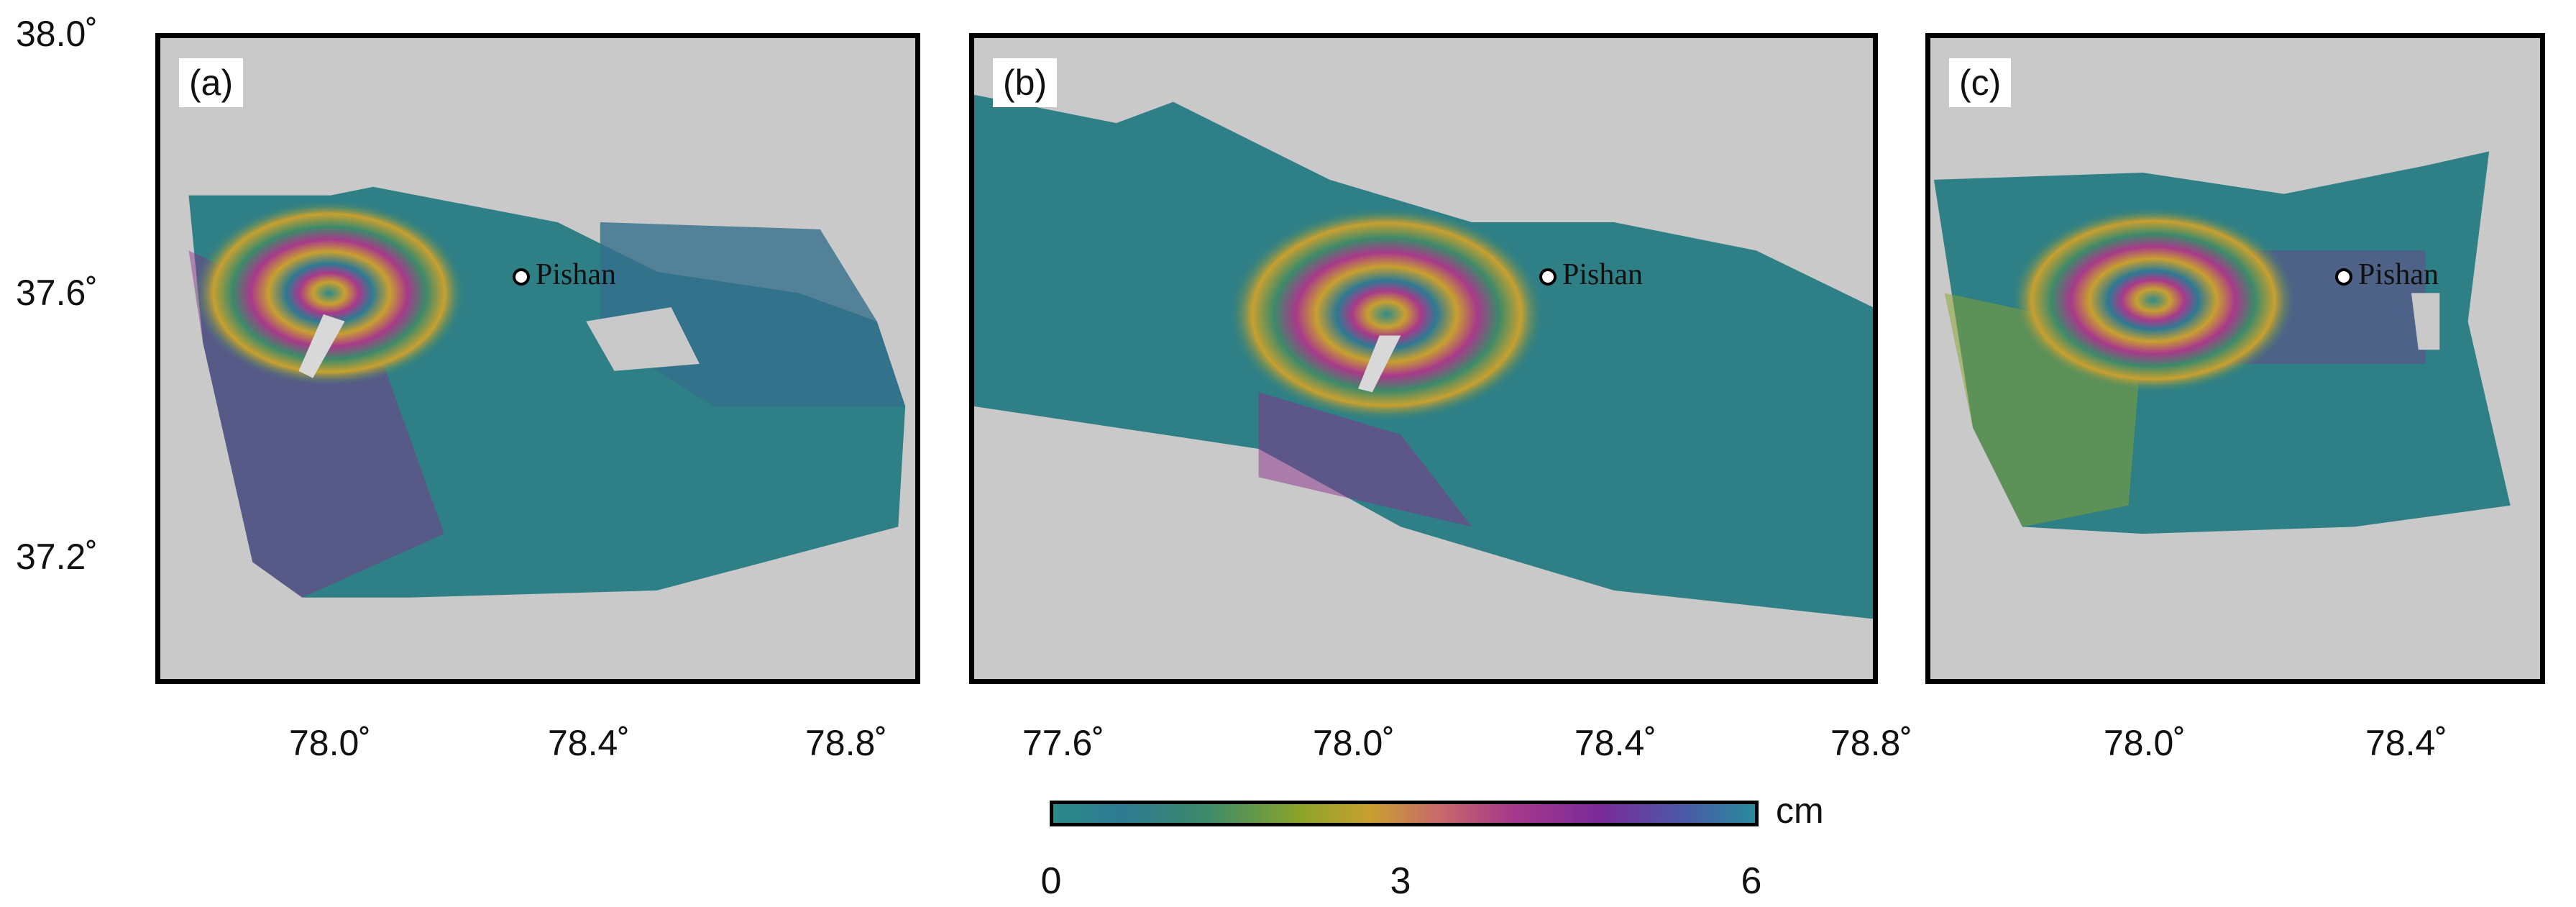  I want to click on town-marker-pishan-b: Pishan, so click(1591, 274).